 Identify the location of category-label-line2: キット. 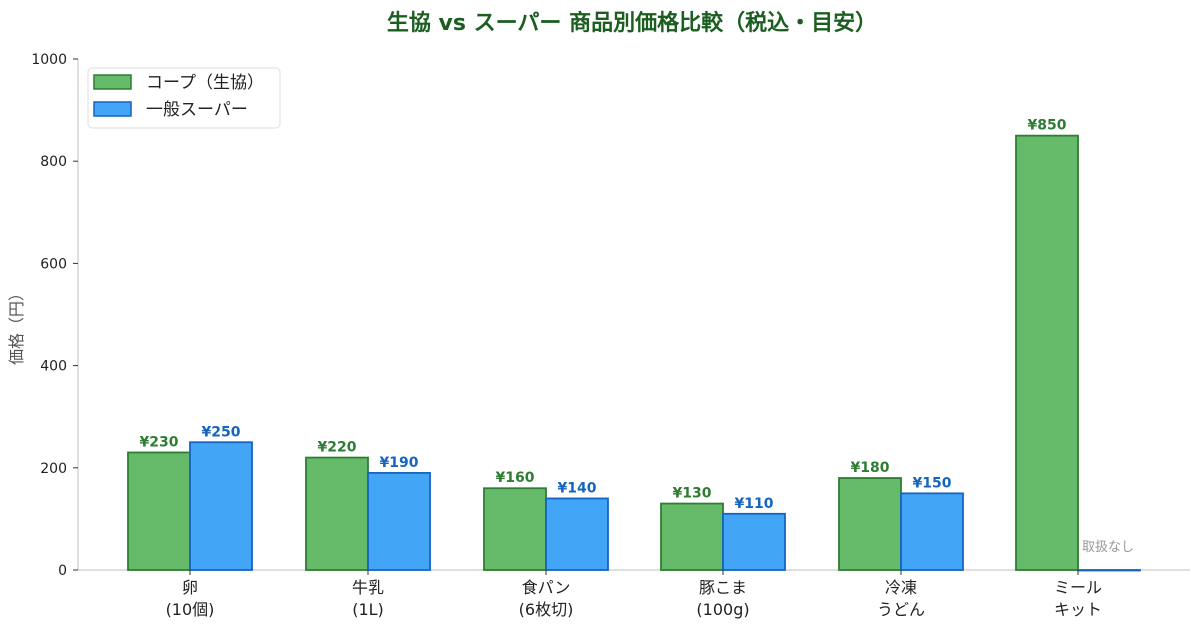
(1078, 609).